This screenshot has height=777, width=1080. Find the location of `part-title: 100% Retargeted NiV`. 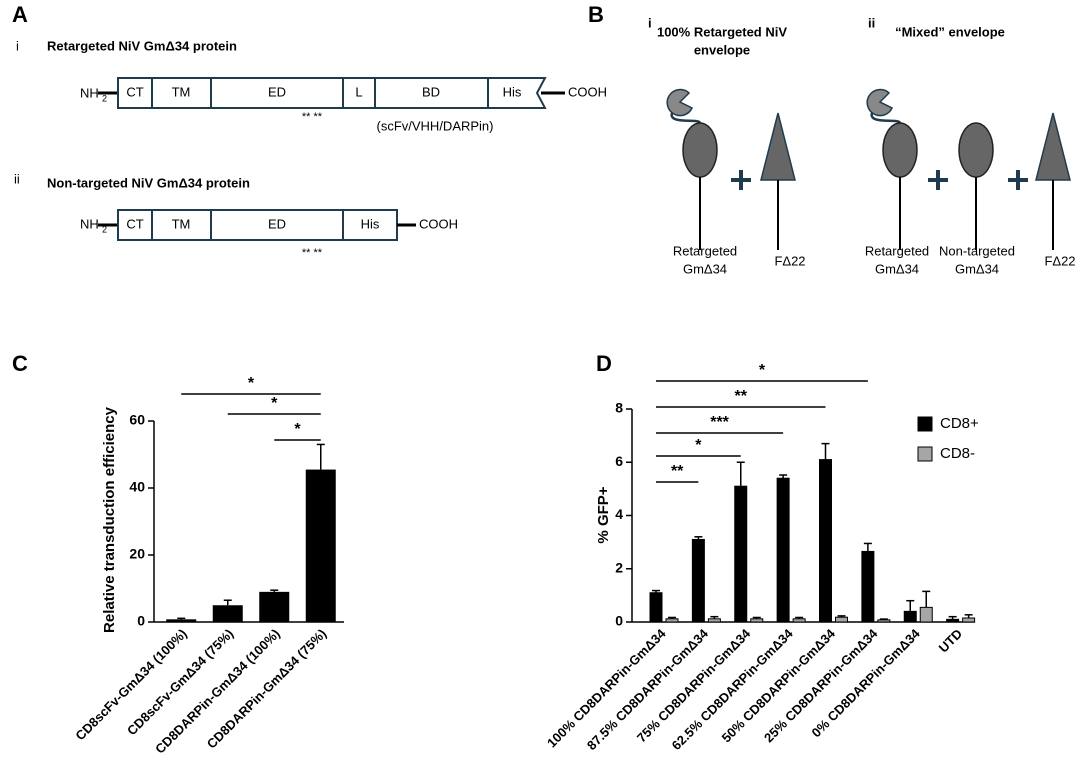

part-title: 100% Retargeted NiV is located at coordinates (722, 31).